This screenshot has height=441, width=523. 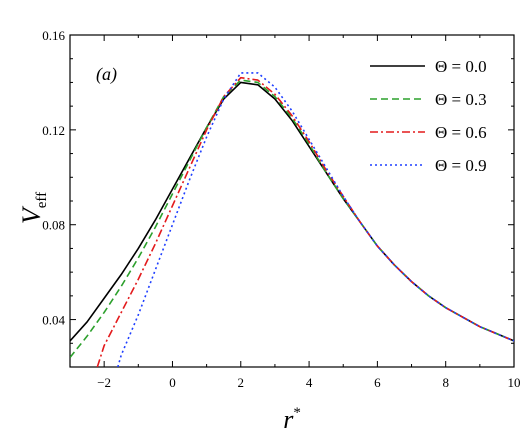 I want to click on panel-label: (a), so click(x=106, y=74).